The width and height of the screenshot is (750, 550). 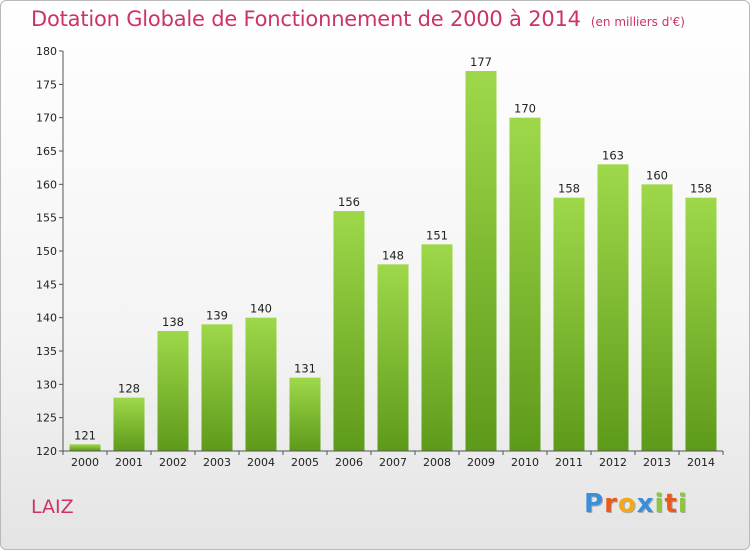 I want to click on logo-letter: r, so click(x=611, y=504).